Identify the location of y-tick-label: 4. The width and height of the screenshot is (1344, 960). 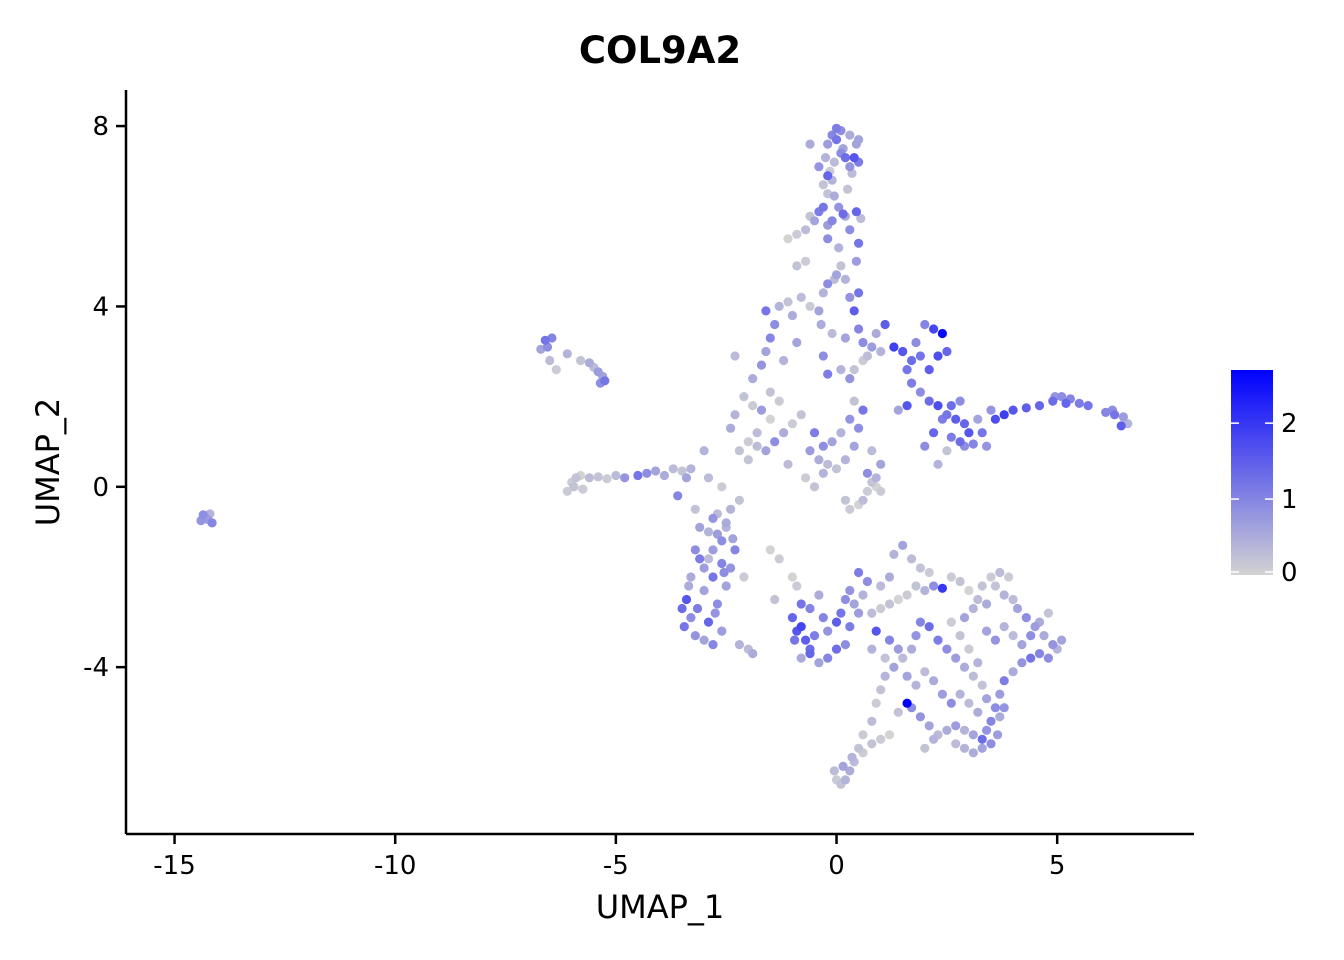
(100, 307).